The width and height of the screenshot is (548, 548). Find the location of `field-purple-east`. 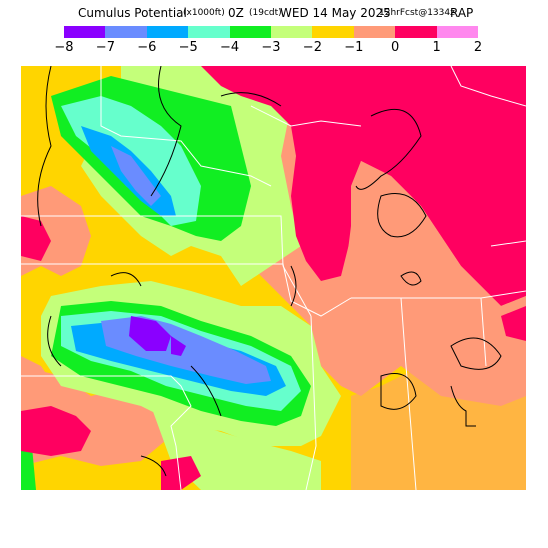

field-purple-east is located at coordinates (178, 346).